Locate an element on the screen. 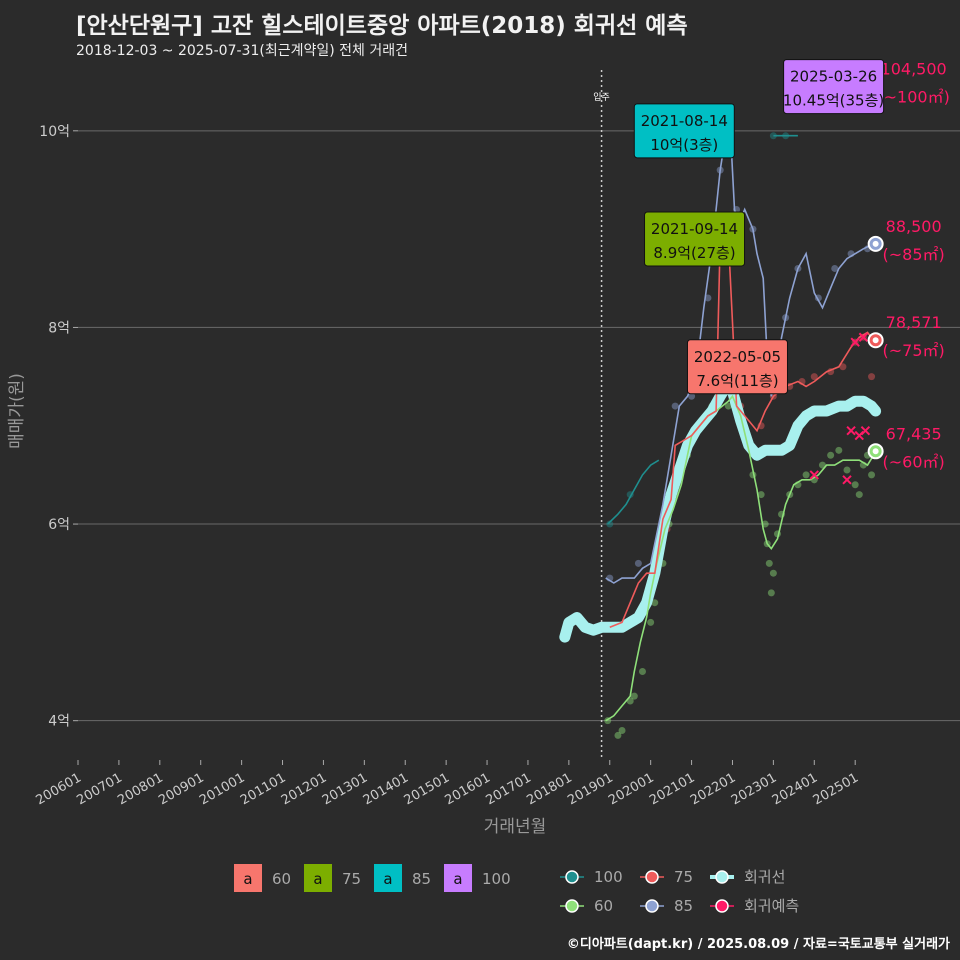  y-tick-label: 10억 is located at coordinates (54, 132).